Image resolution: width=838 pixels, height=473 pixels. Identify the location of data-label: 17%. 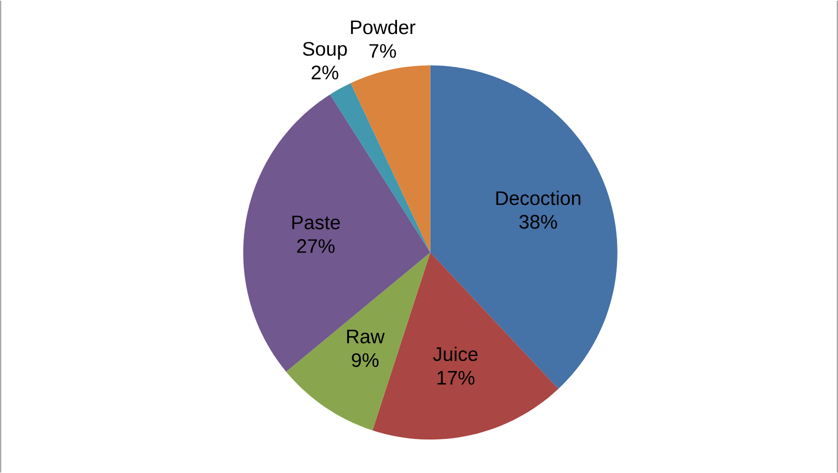
(456, 377).